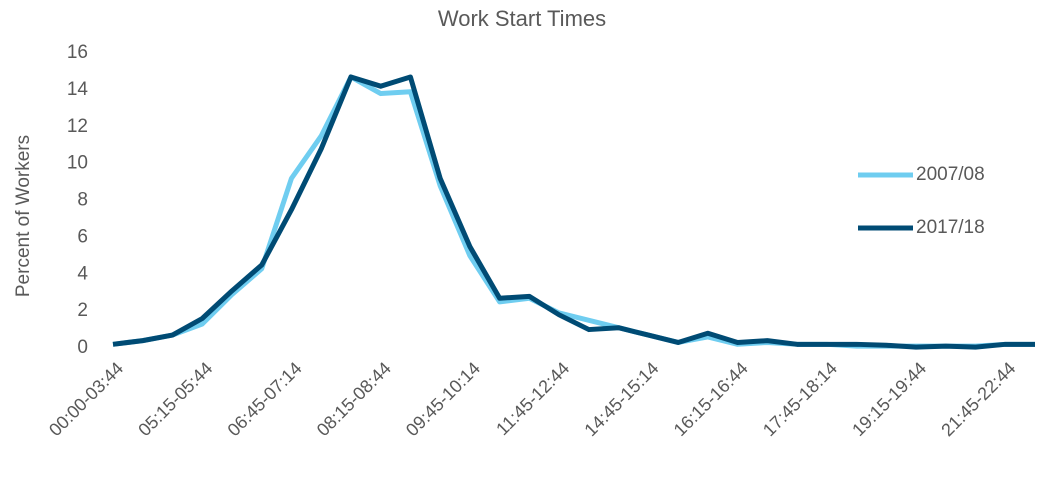  What do you see at coordinates (175, 399) in the screenshot?
I see `x-tick-label: 05:15-05:44` at bounding box center [175, 399].